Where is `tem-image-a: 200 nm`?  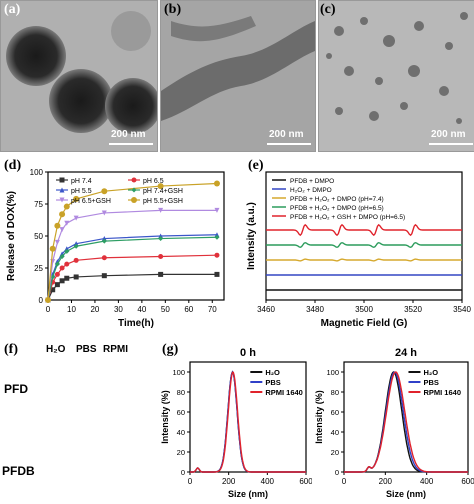
tem-image-a: 200 nm is located at coordinates (79, 76).